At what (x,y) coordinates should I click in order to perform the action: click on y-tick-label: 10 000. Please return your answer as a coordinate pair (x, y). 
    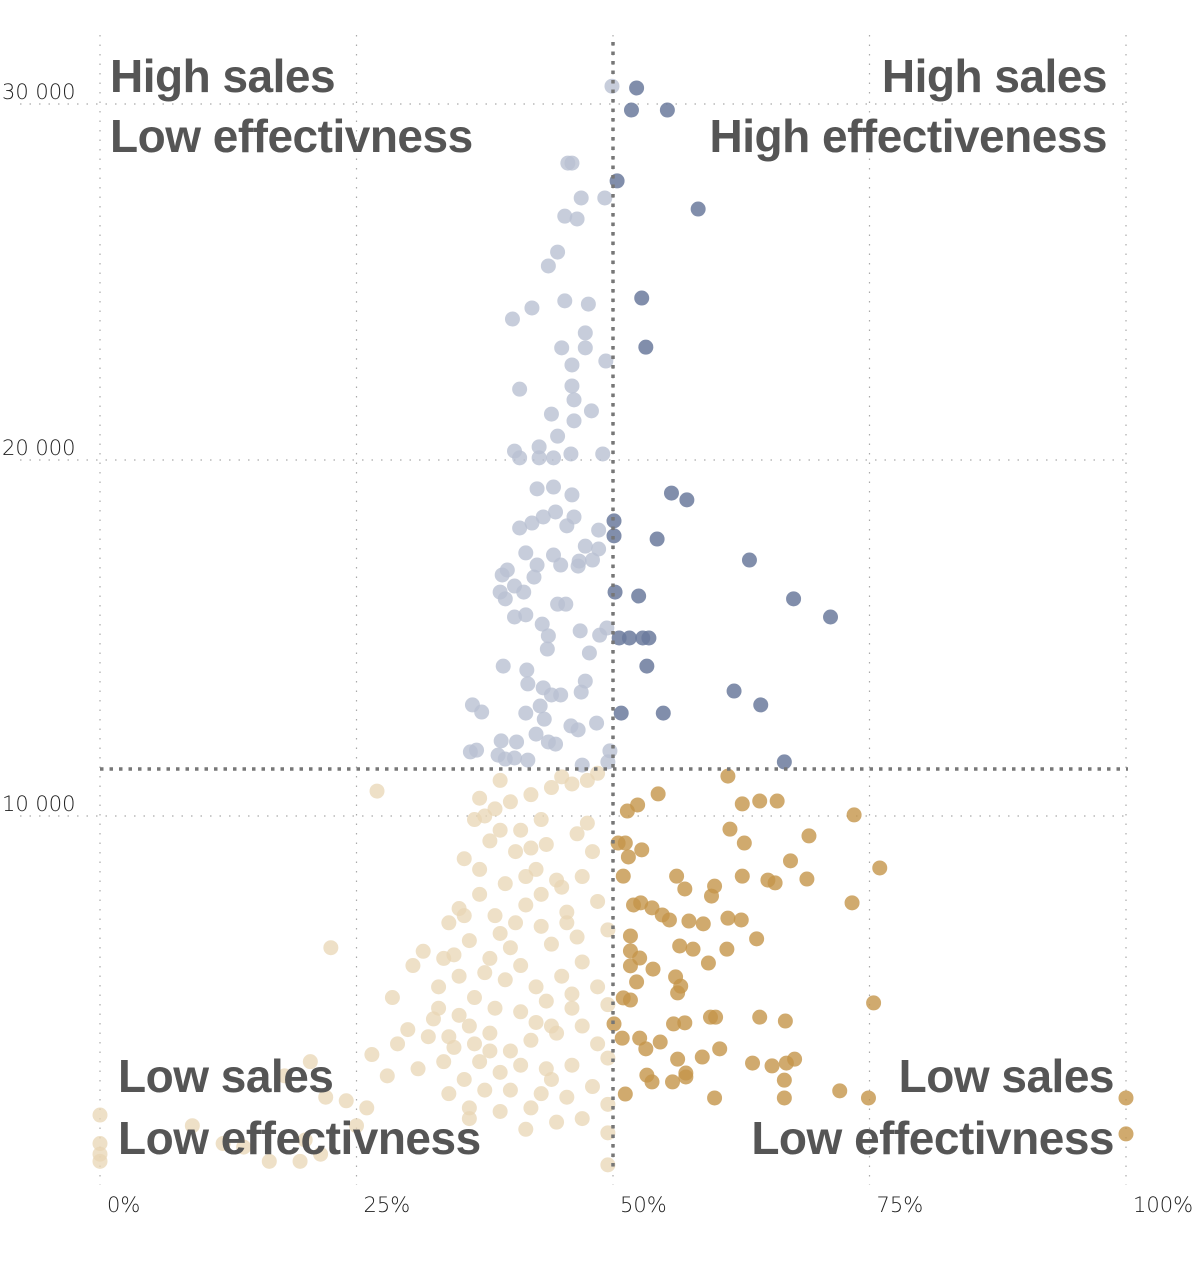
    Looking at the image, I should click on (38, 804).